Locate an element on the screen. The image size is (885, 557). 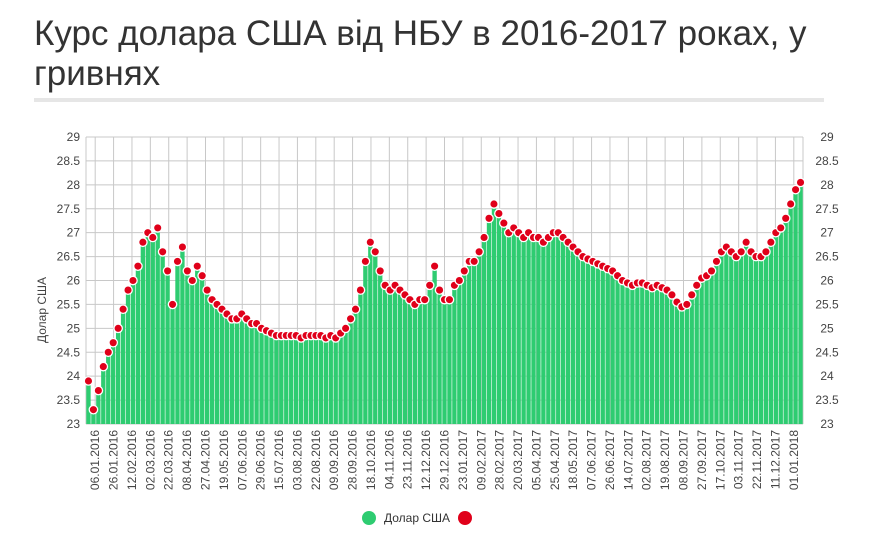
y-tick-label-left: 27.5 is located at coordinates (69, 209).